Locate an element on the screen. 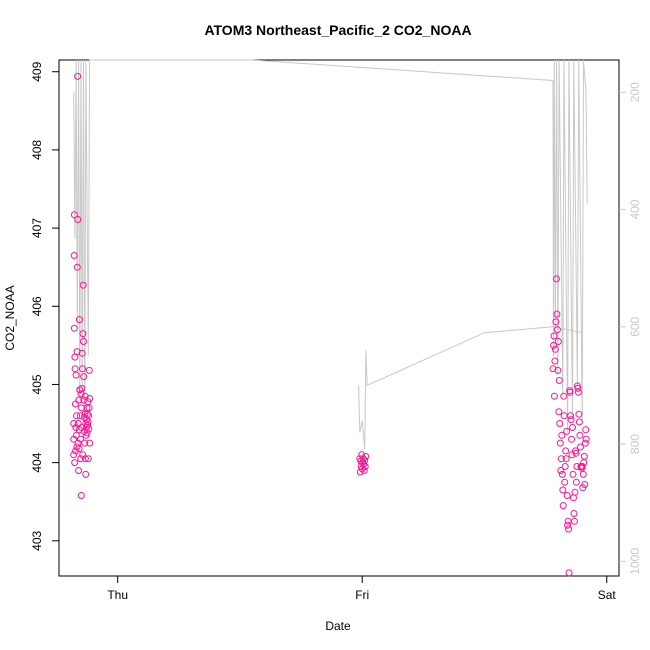 The height and width of the screenshot is (650, 650). y2-tick-label: 800 is located at coordinates (635, 444).